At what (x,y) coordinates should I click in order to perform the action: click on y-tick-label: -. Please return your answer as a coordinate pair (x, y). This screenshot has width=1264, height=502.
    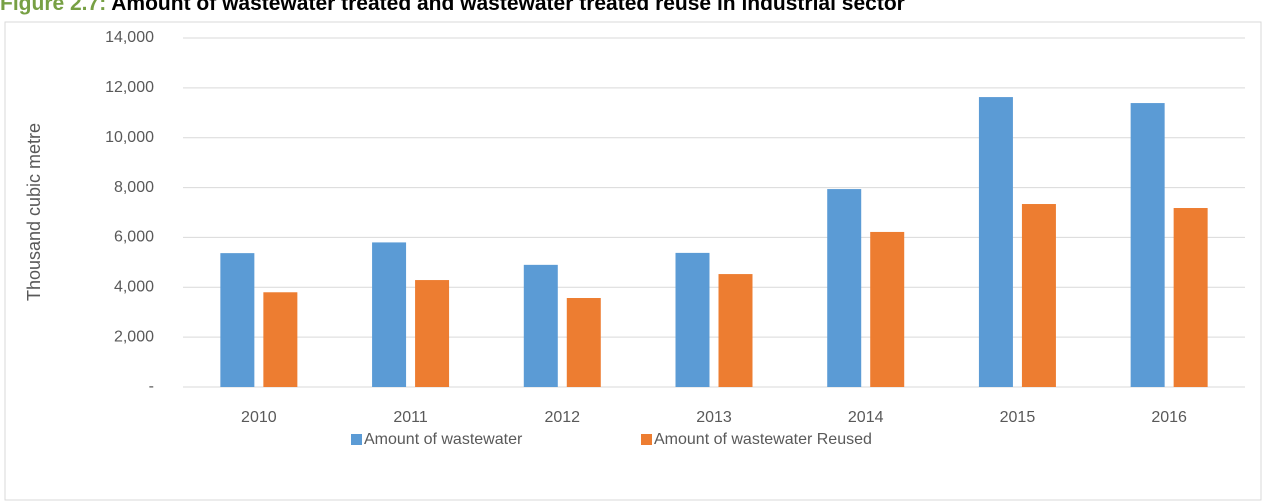
    Looking at the image, I should click on (151, 386).